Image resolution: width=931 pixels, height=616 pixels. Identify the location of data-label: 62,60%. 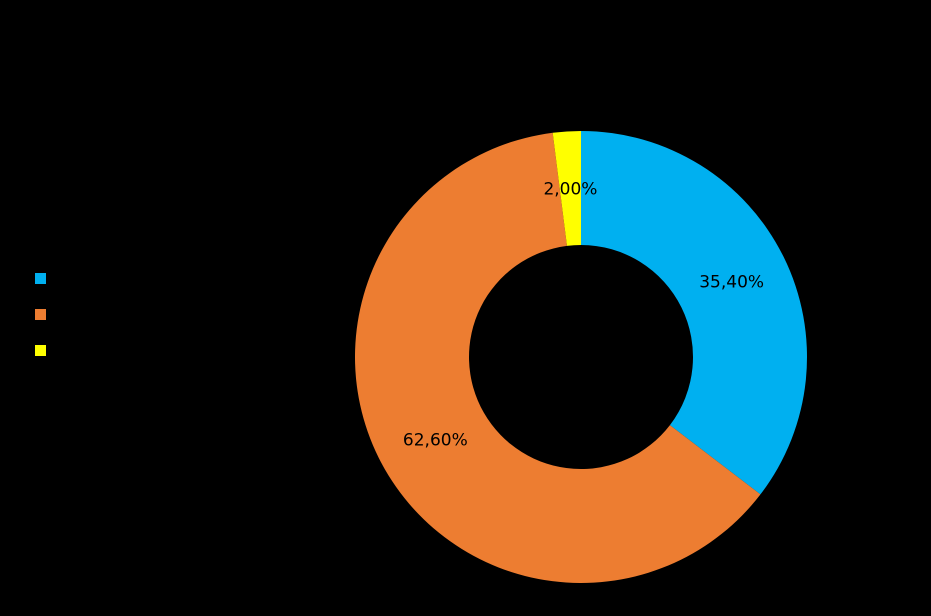
(435, 441).